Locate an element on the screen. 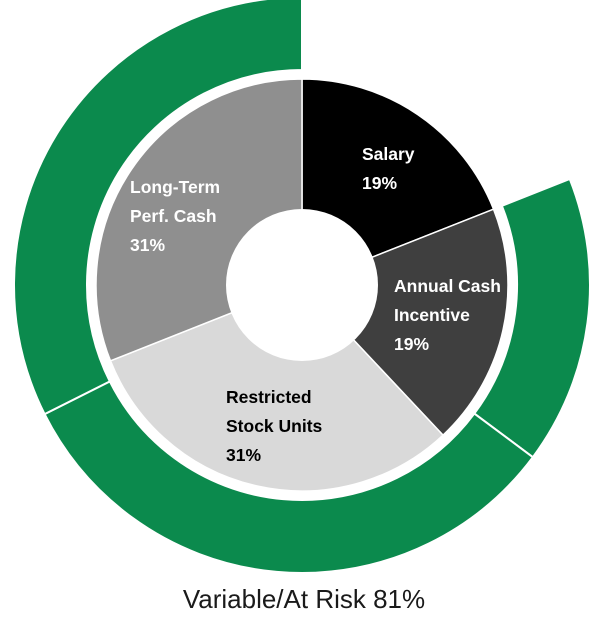  variable-at-risk-caption: Variable/At Risk 81% is located at coordinates (304, 599).